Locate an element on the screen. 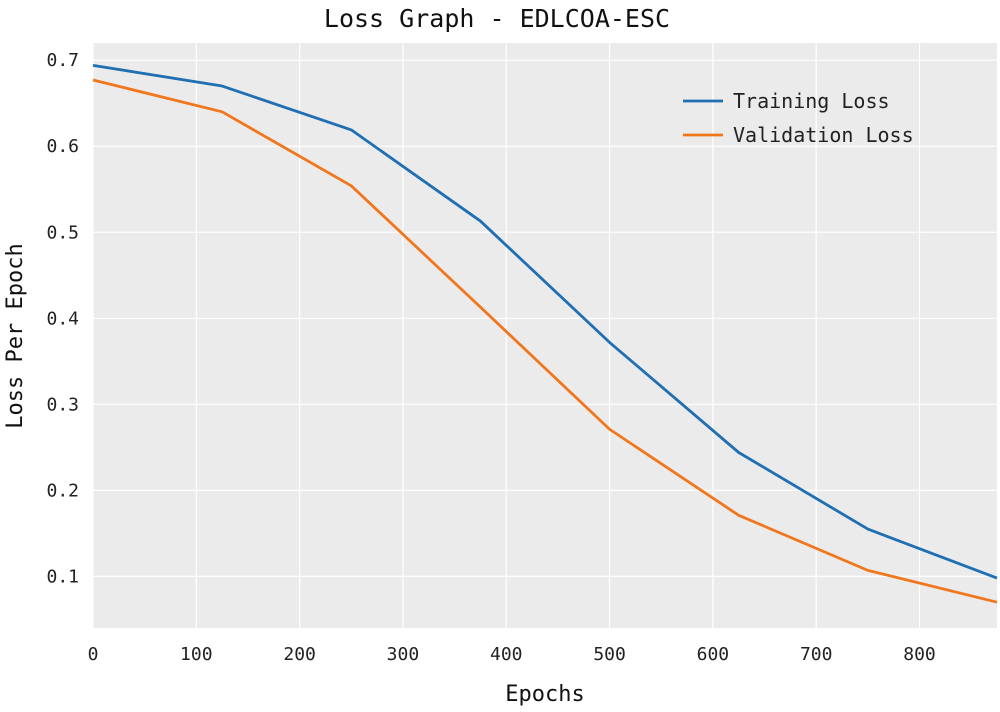  x-tick-label: 800 is located at coordinates (919, 654).